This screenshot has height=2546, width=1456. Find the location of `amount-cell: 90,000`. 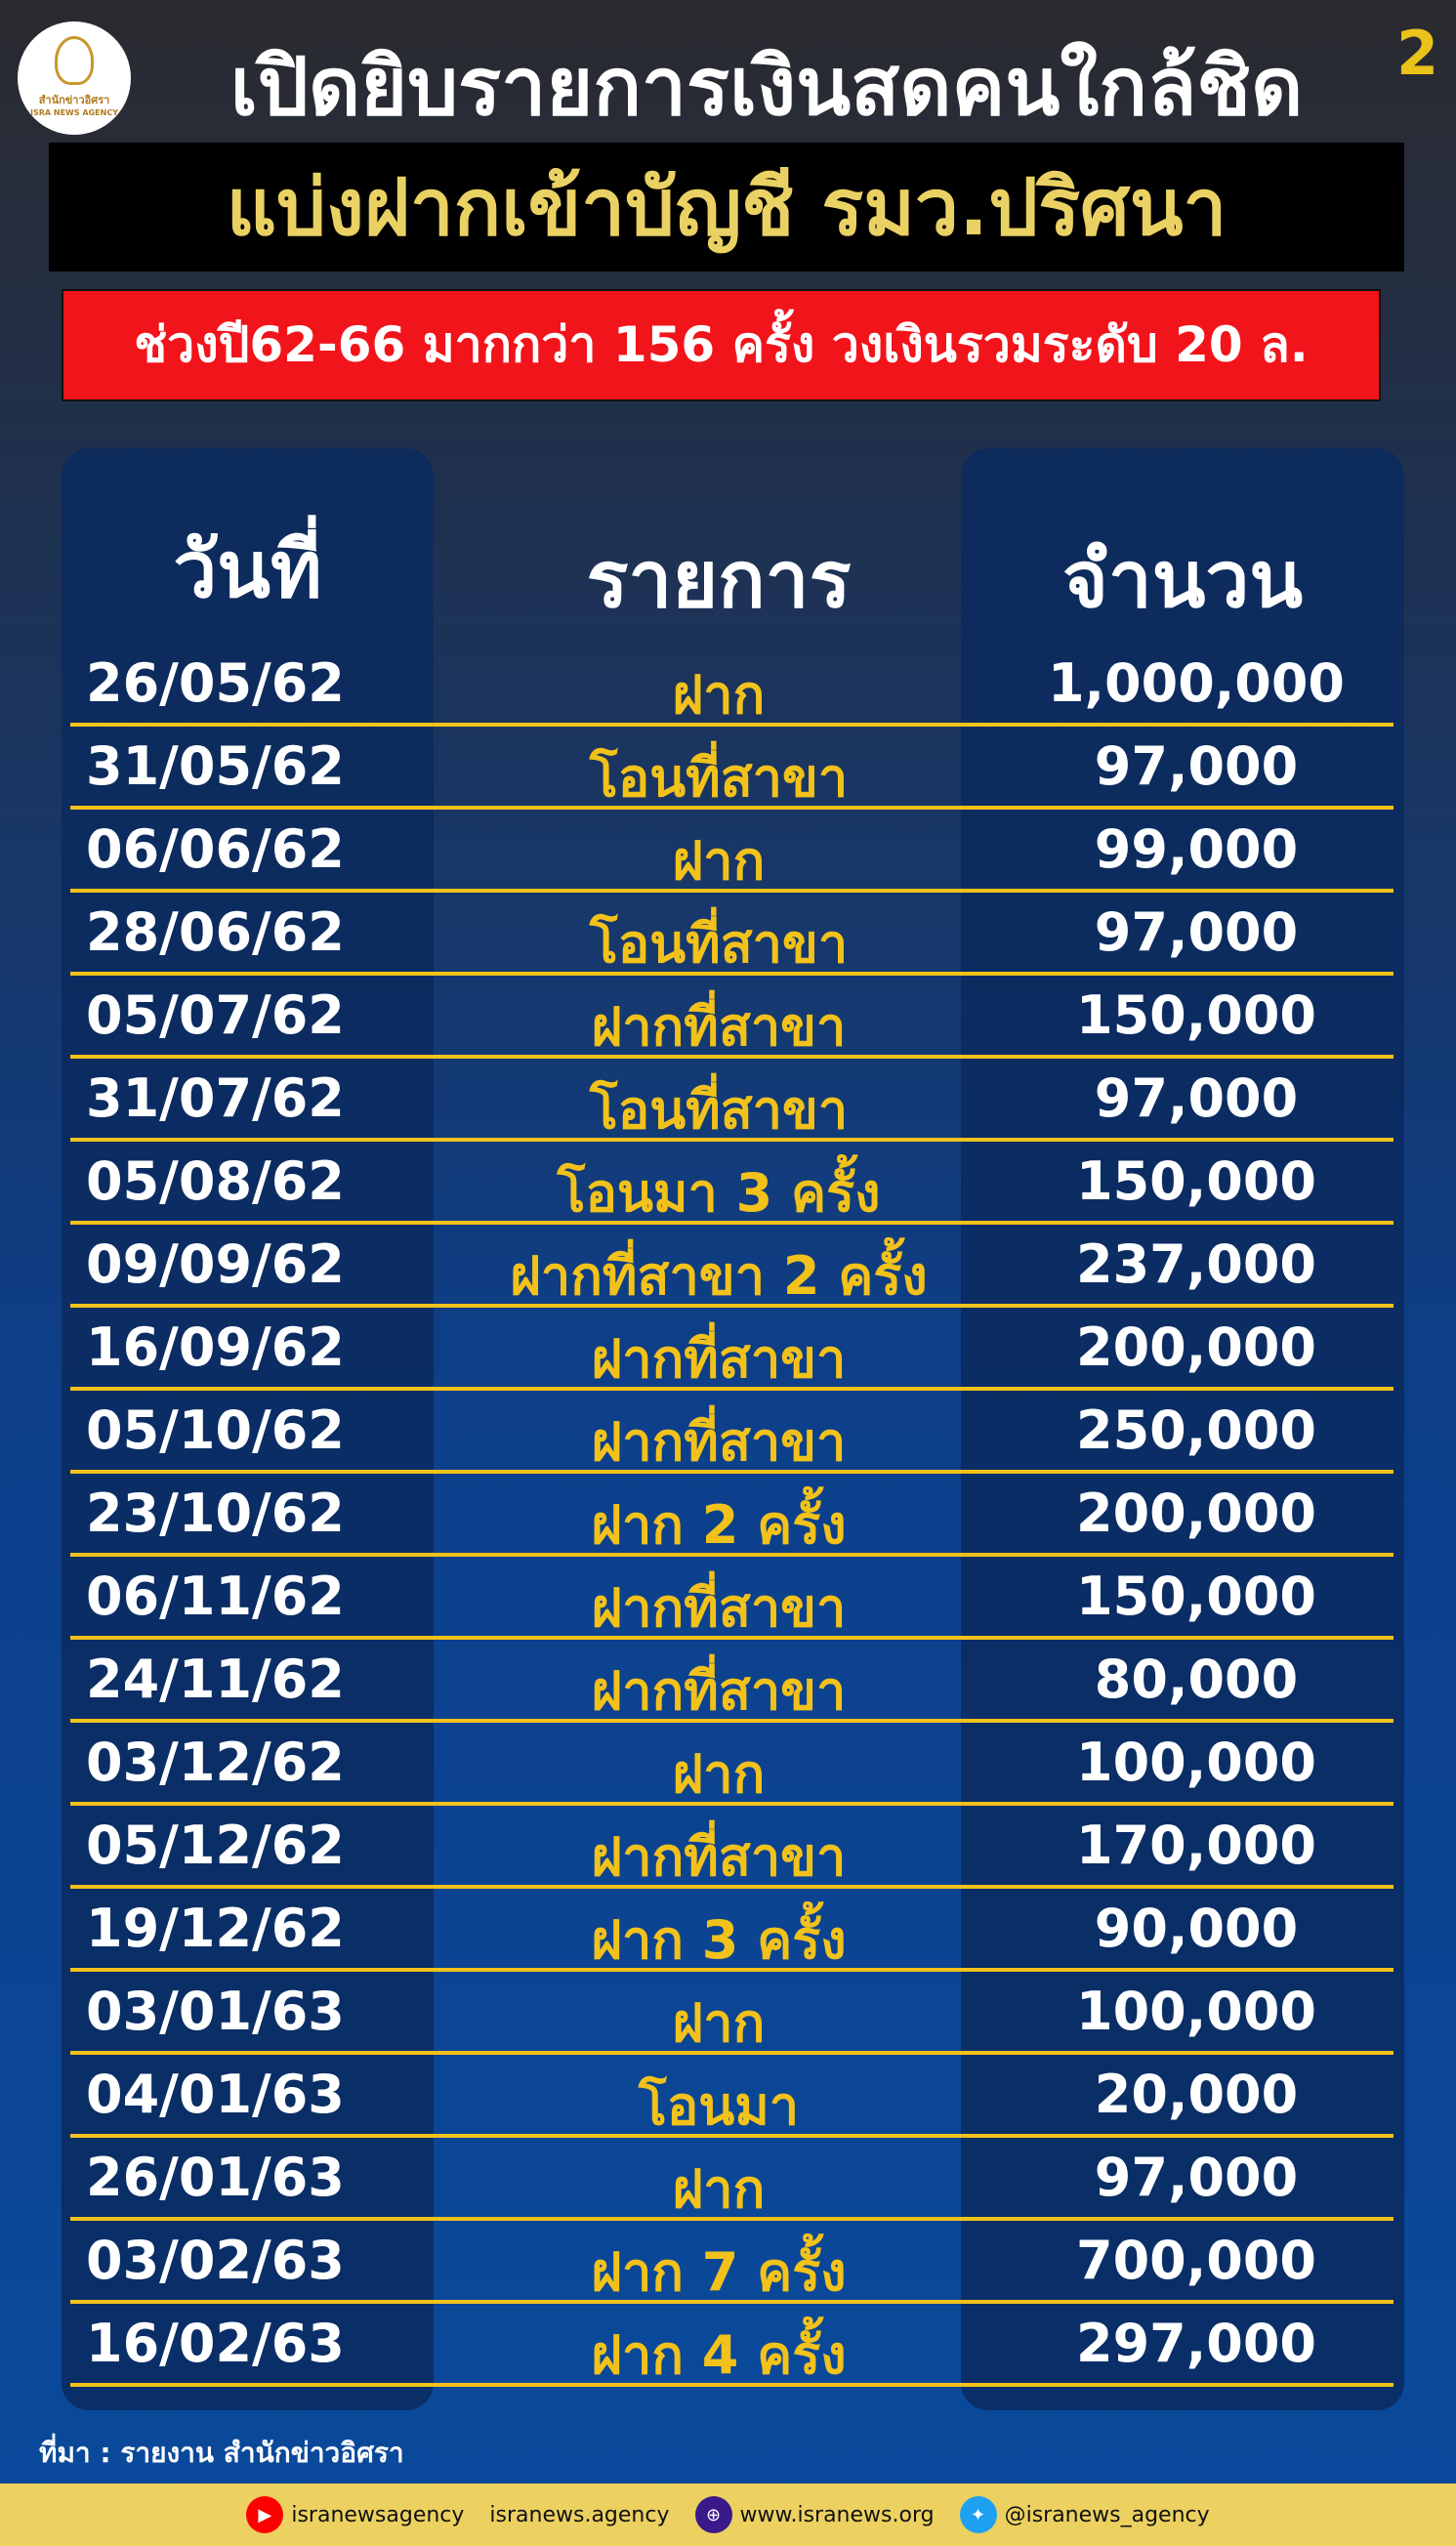

amount-cell: 90,000 is located at coordinates (1196, 1928).